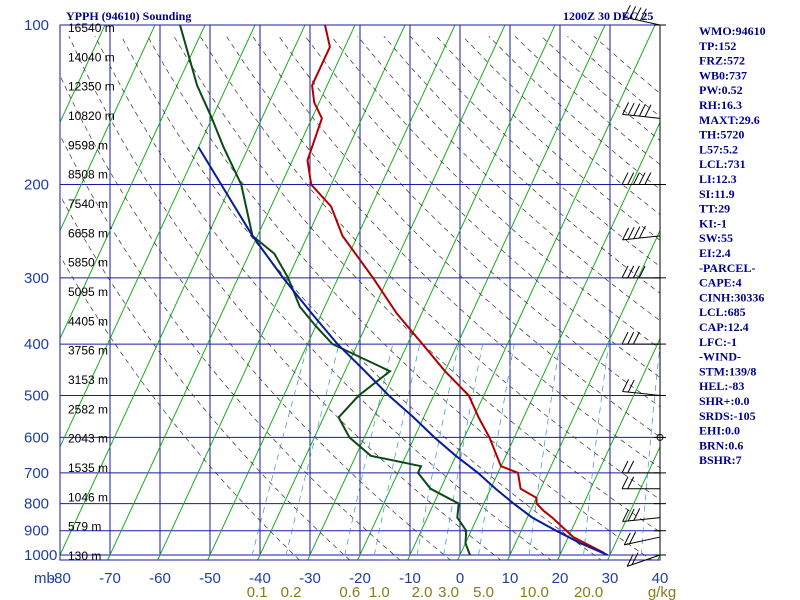 The height and width of the screenshot is (600, 800). I want to click on temp-tick-label: 30, so click(610, 578).